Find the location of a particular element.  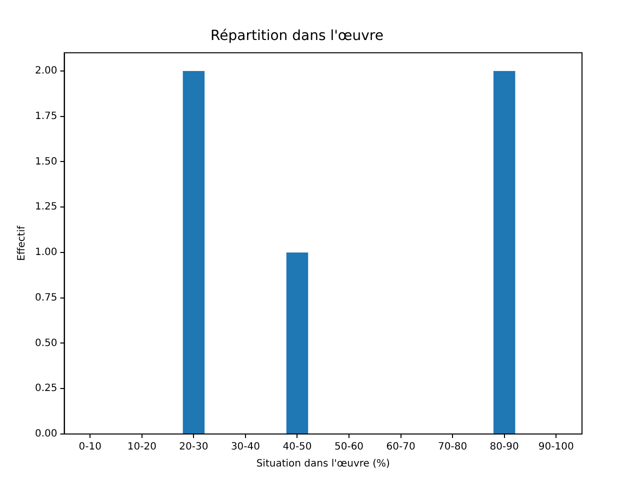

x-tick-label: 50-60 is located at coordinates (349, 447).